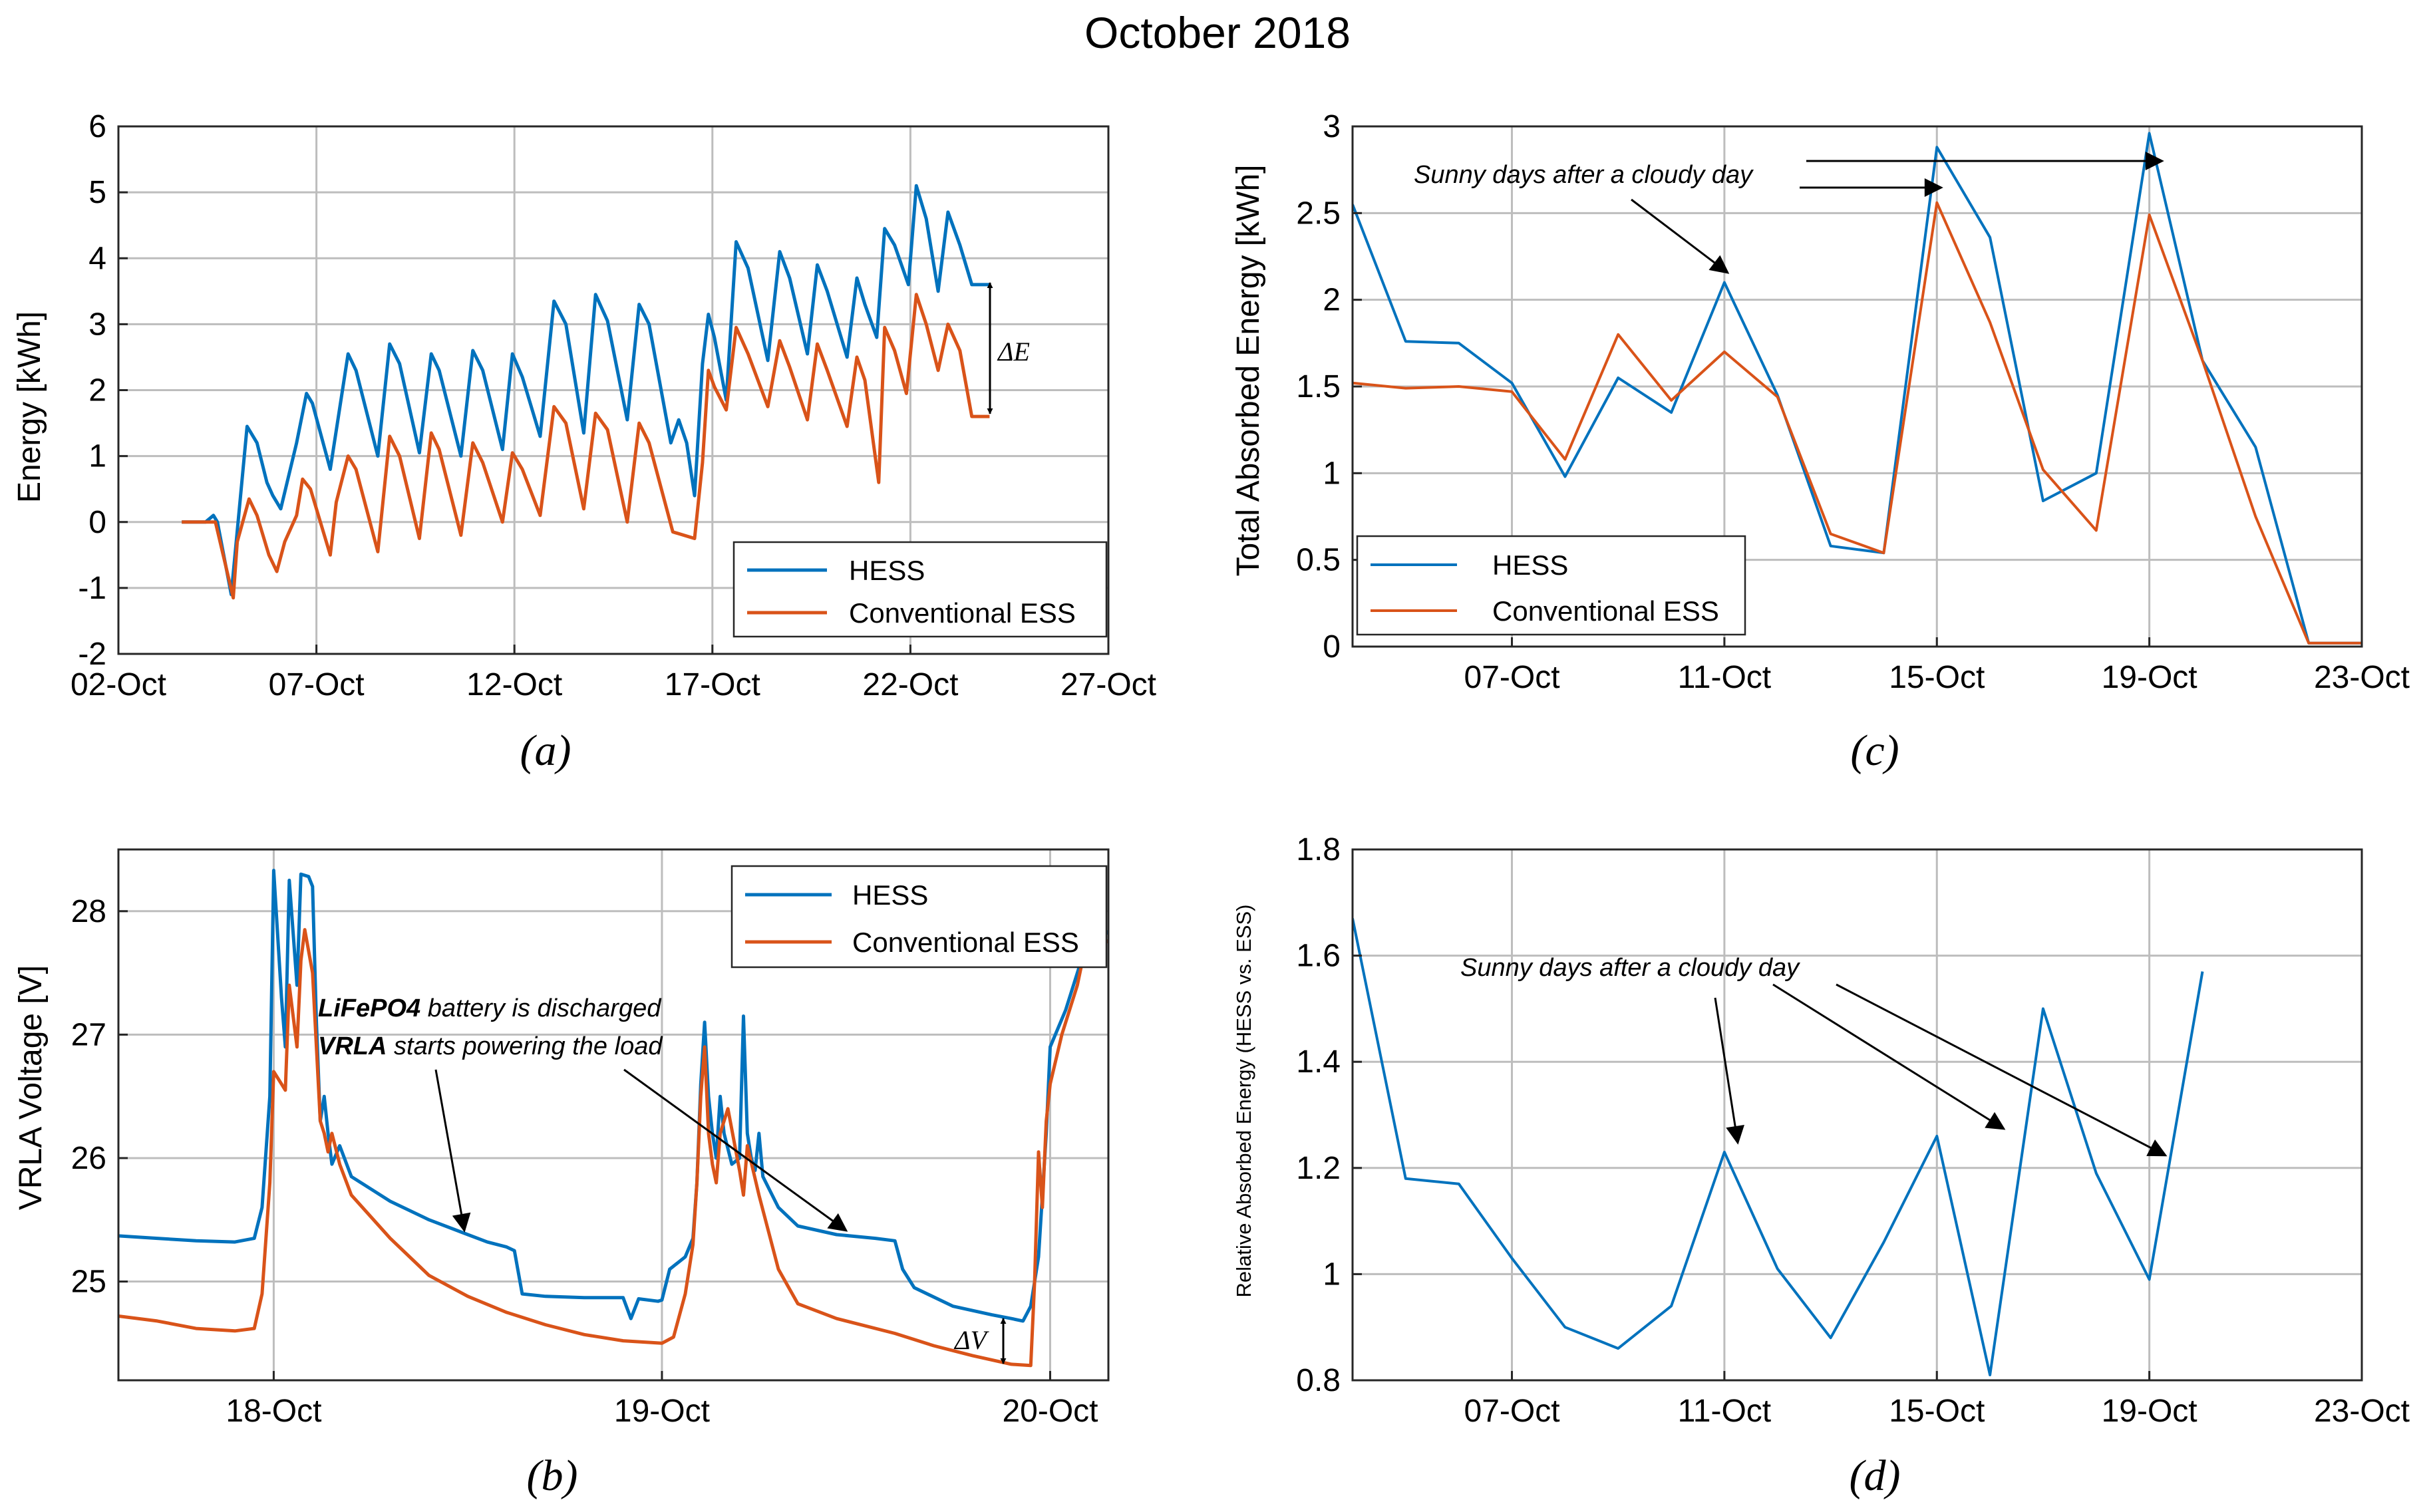 The image size is (2435, 1512). What do you see at coordinates (910, 684) in the screenshot?
I see `panel-a-xtick-label-4: 22-Oct` at bounding box center [910, 684].